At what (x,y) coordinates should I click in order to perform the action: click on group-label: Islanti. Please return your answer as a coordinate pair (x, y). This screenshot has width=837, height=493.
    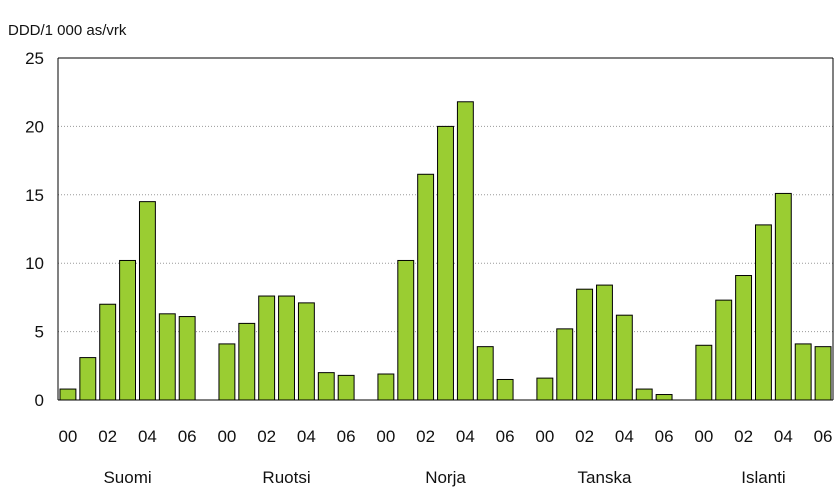
    Looking at the image, I should click on (763, 477).